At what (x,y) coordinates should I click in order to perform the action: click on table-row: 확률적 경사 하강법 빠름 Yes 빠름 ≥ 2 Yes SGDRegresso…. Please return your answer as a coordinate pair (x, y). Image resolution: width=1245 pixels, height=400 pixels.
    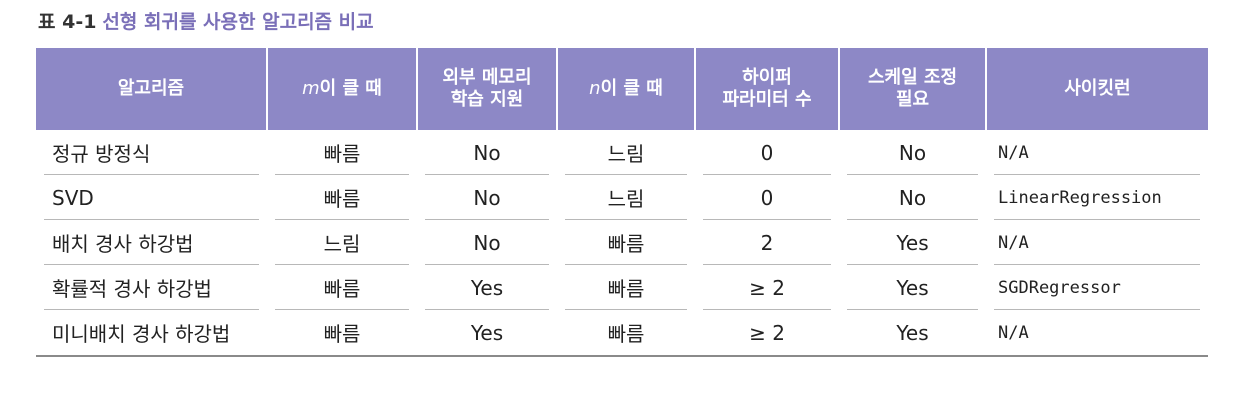
    Looking at the image, I should click on (622, 287).